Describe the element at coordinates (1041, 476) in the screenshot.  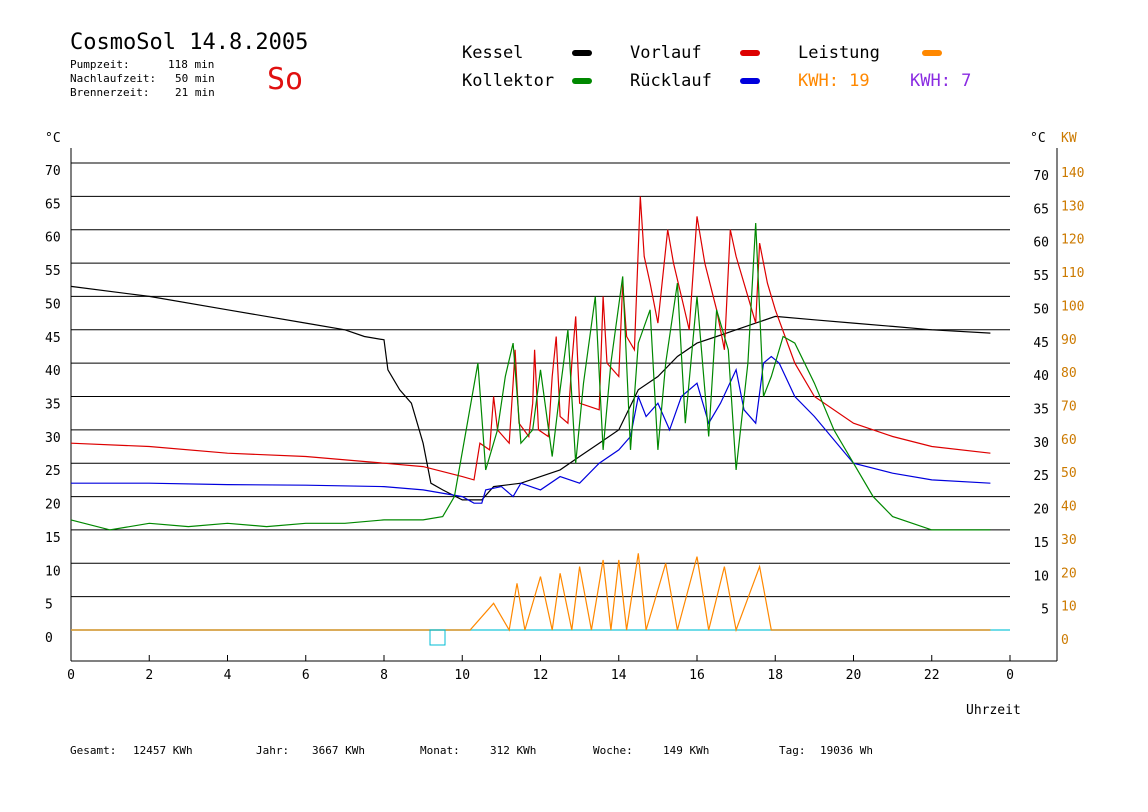
I see `y-tick-right: 25` at that location.